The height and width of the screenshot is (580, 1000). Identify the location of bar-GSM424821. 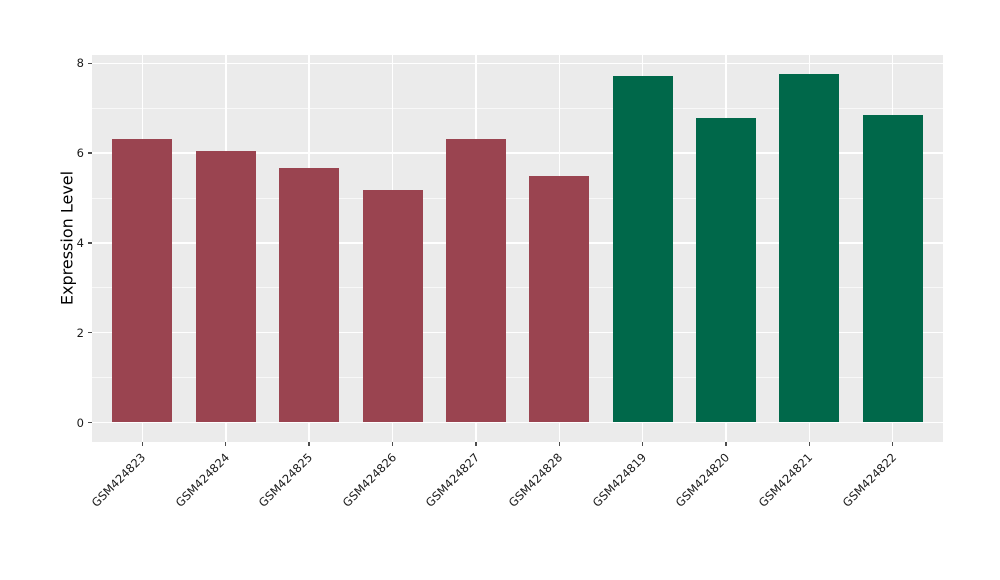
(809, 248).